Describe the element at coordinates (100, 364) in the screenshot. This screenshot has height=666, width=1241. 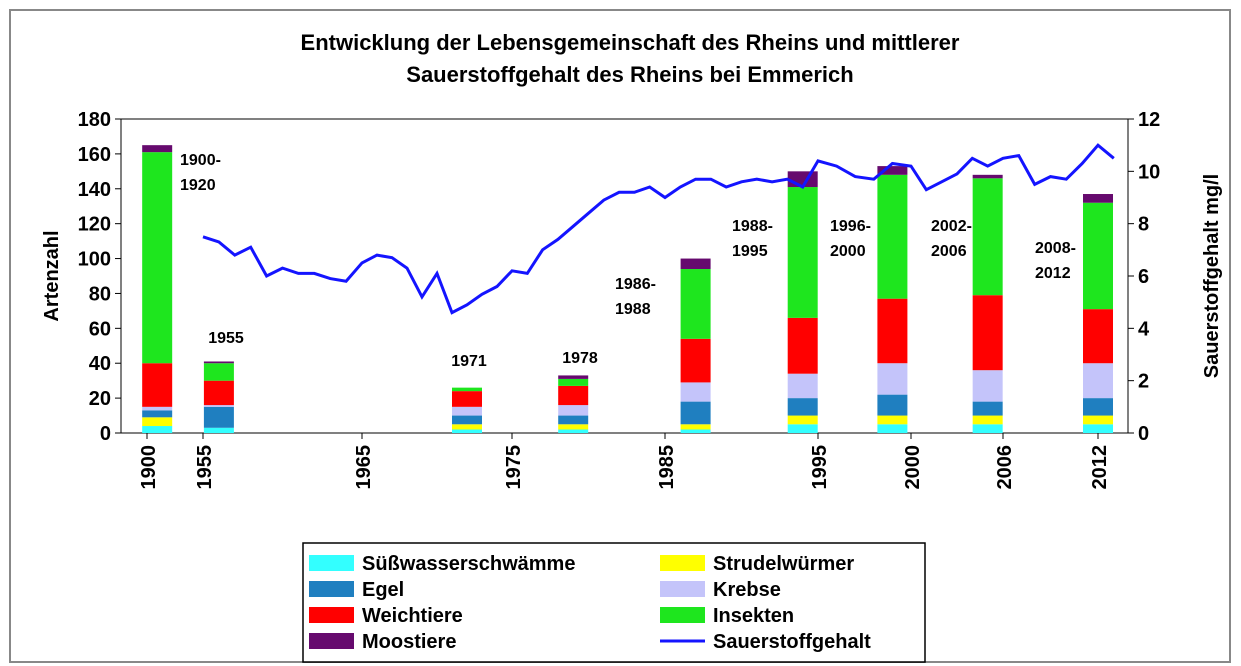
I see `y-tick-label: 40` at that location.